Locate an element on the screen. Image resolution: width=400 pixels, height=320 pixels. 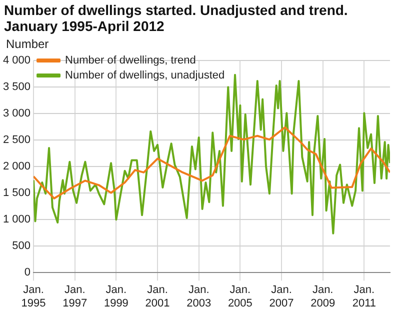
y-tick-label: 1 500 is located at coordinates (16, 193).